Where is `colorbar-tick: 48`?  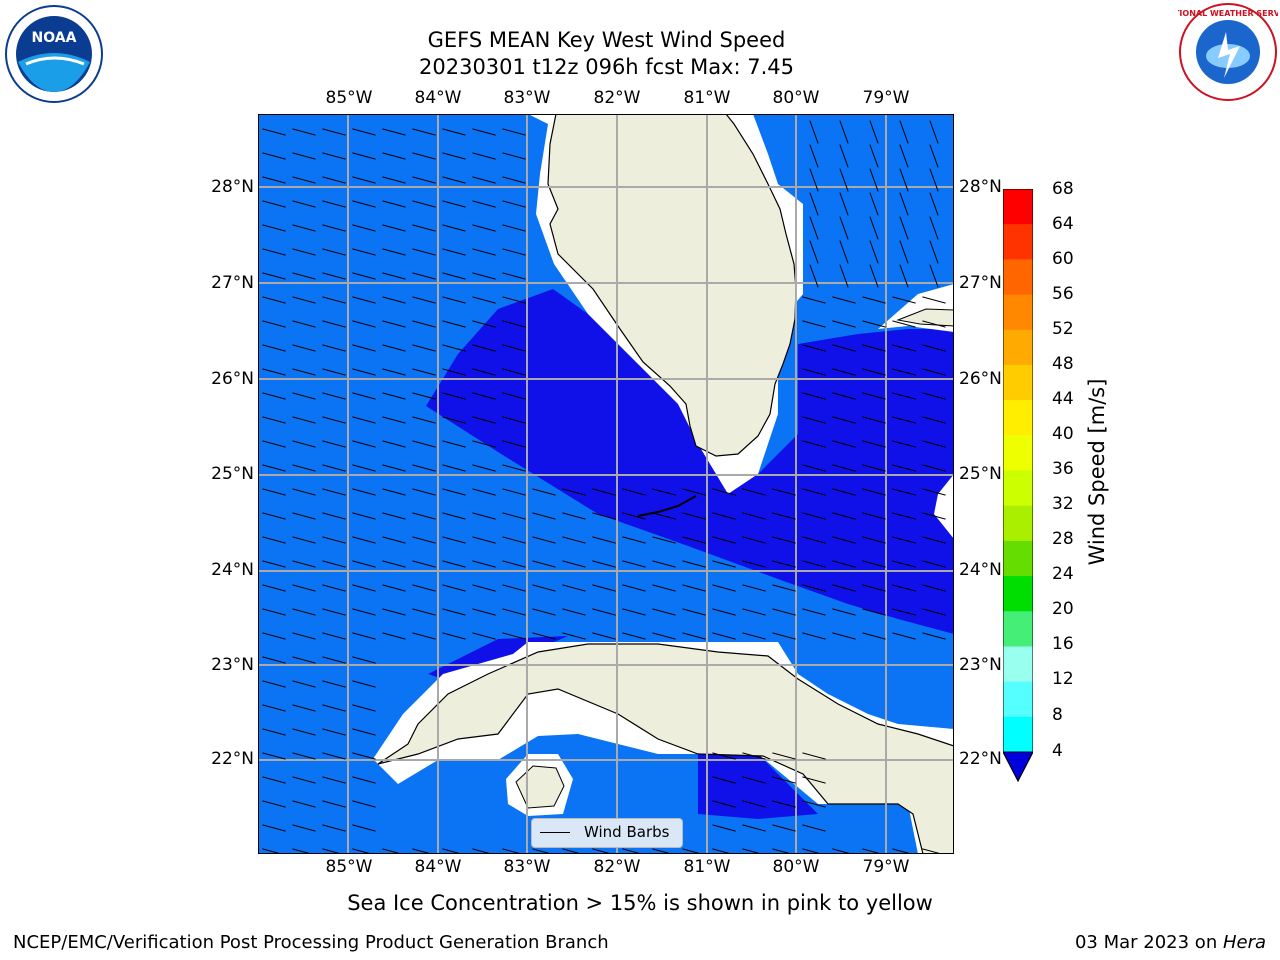
colorbar-tick: 48 is located at coordinates (1063, 364).